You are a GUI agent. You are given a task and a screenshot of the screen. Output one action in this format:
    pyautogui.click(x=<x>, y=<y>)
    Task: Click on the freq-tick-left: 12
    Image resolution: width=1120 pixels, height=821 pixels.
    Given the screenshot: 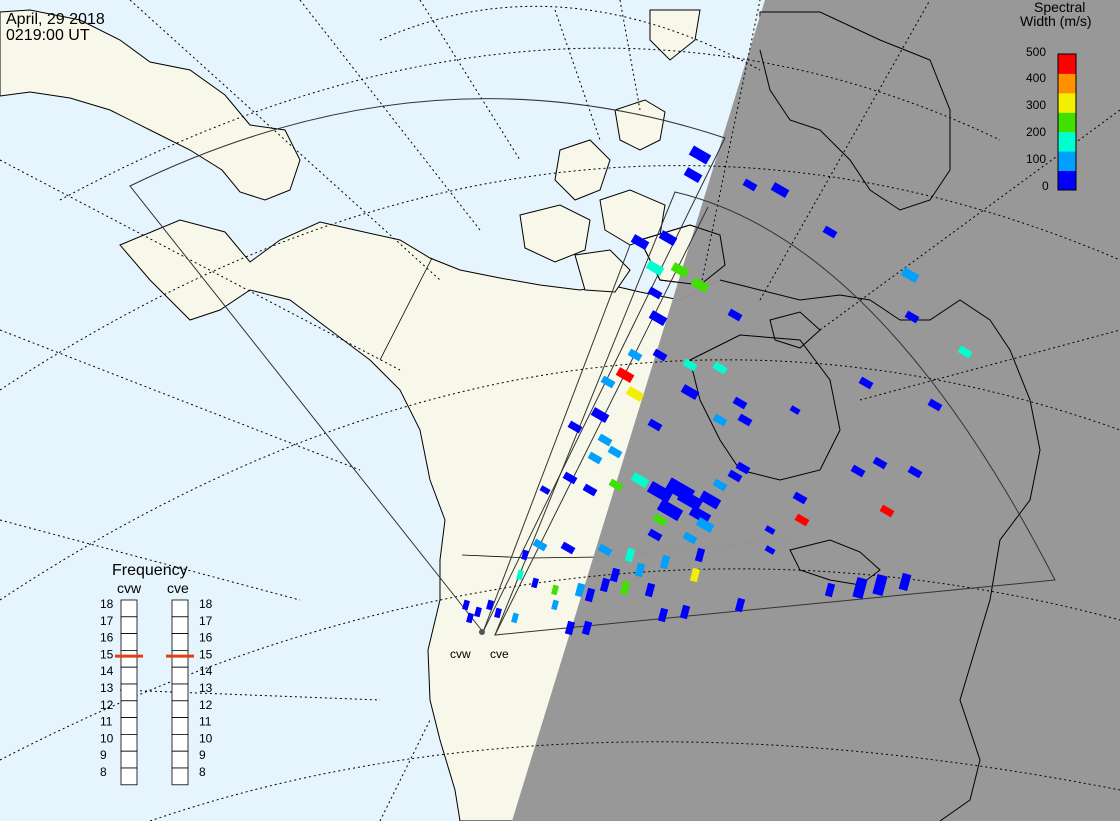 What is the action you would take?
    pyautogui.click(x=107, y=705)
    